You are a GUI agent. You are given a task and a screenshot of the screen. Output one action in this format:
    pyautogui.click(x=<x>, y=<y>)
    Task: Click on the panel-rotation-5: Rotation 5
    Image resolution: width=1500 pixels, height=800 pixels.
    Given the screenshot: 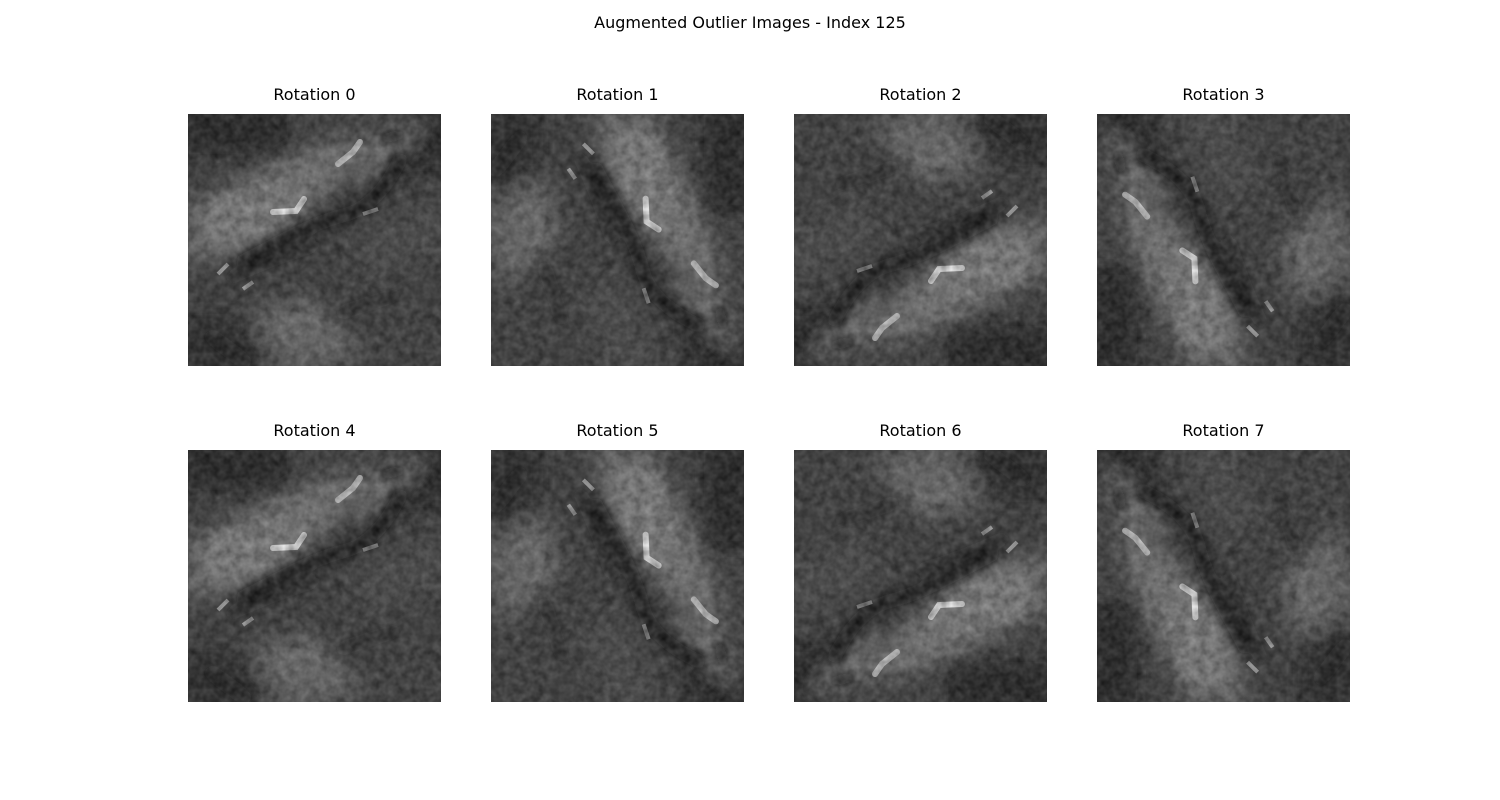 What is the action you would take?
    pyautogui.click(x=617, y=561)
    